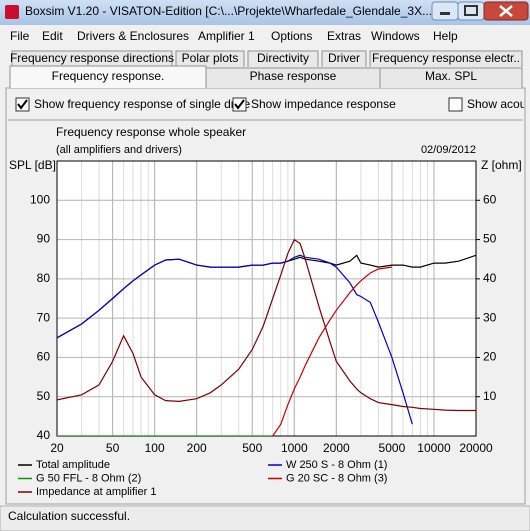  Describe the element at coordinates (455, 104) in the screenshot. I see `checkbox` at that location.